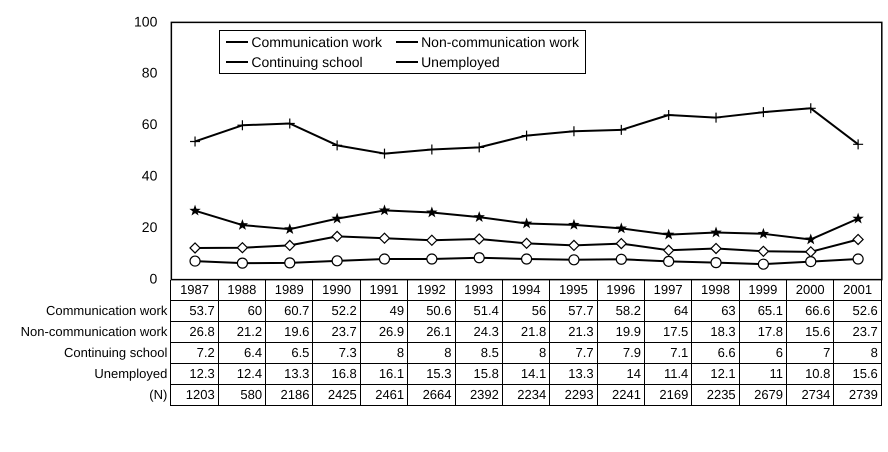  Describe the element at coordinates (107, 310) in the screenshot. I see `text: Communication work` at that location.